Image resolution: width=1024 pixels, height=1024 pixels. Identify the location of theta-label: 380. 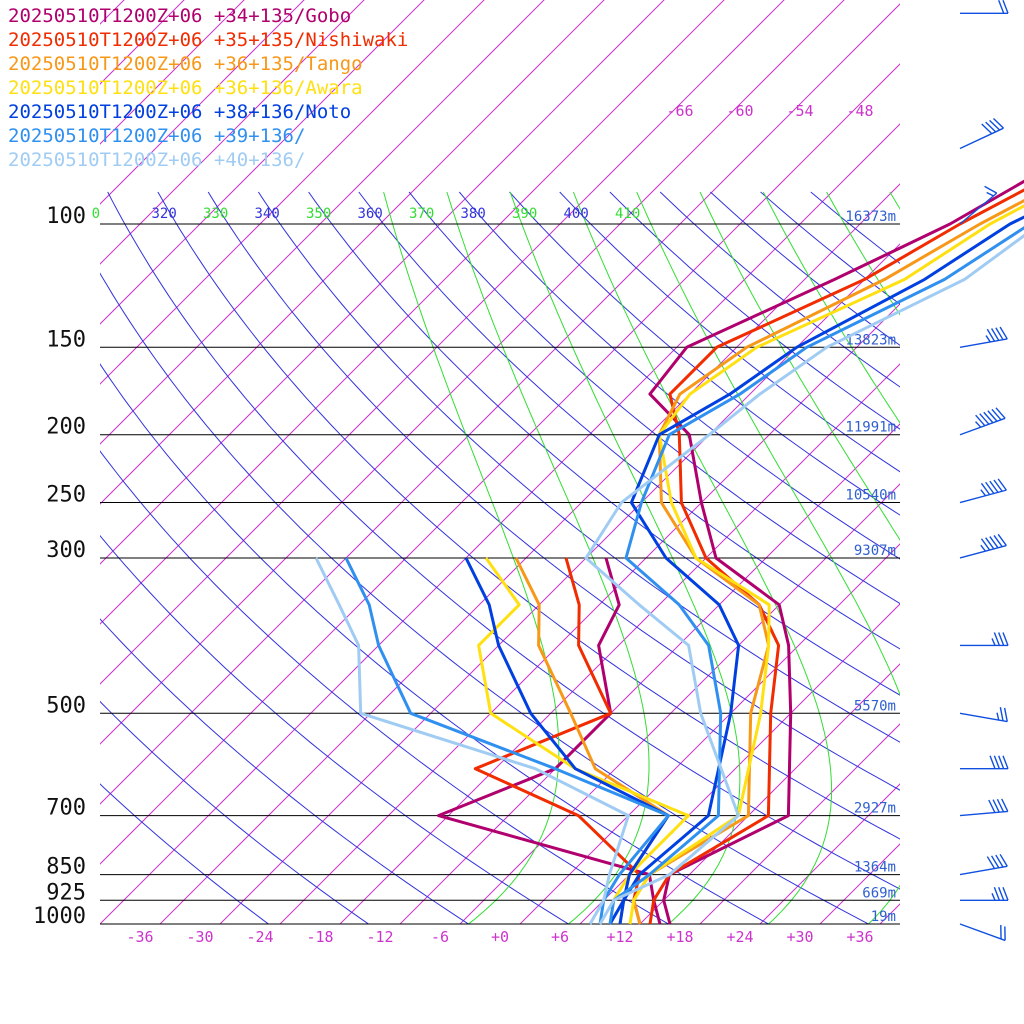
(473, 214).